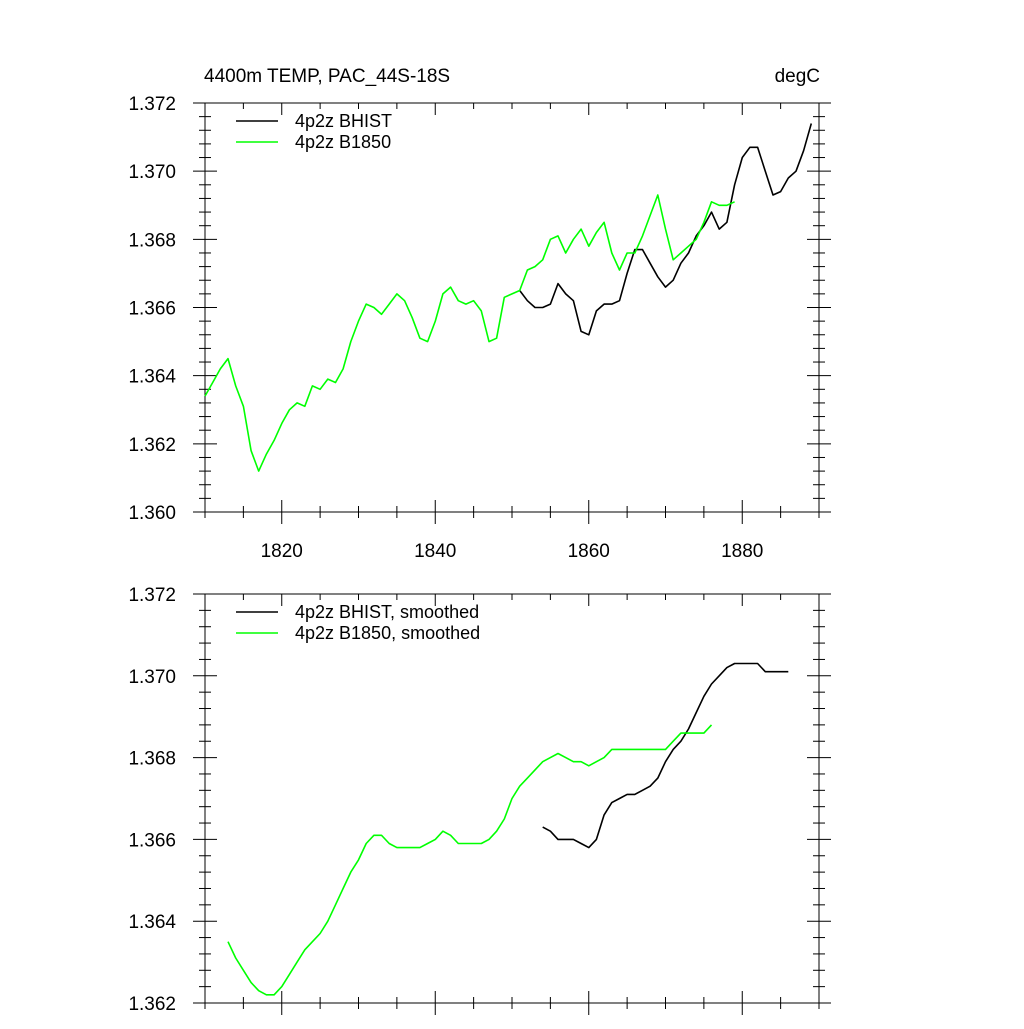  I want to click on panel1-y-tick-label: 1.370, so click(152, 172).